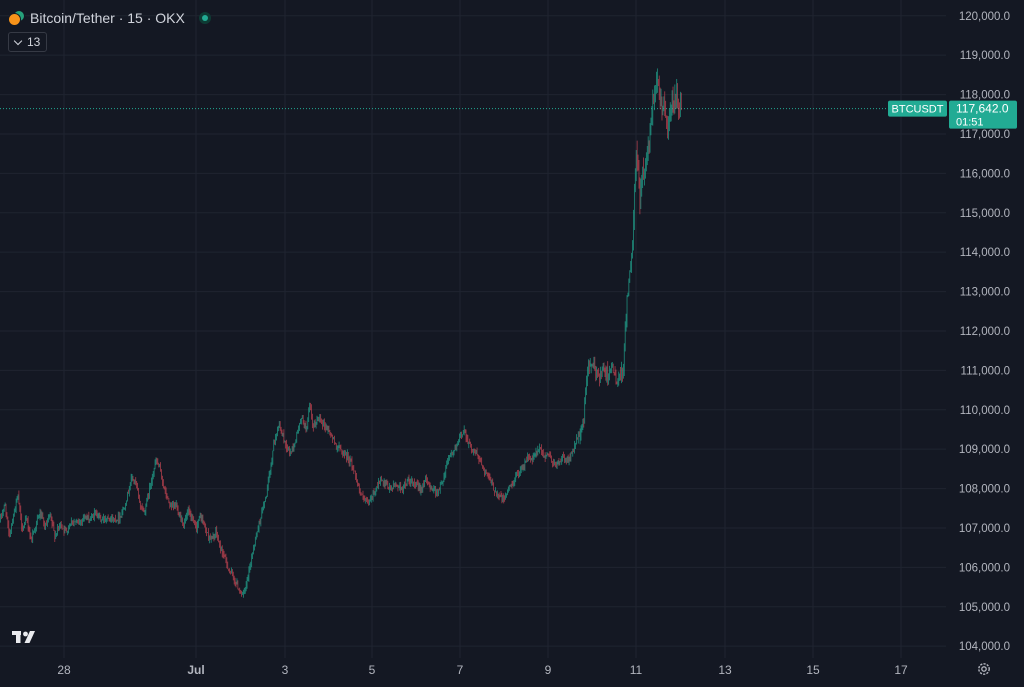  I want to click on indicator-count: 13, so click(34, 42).